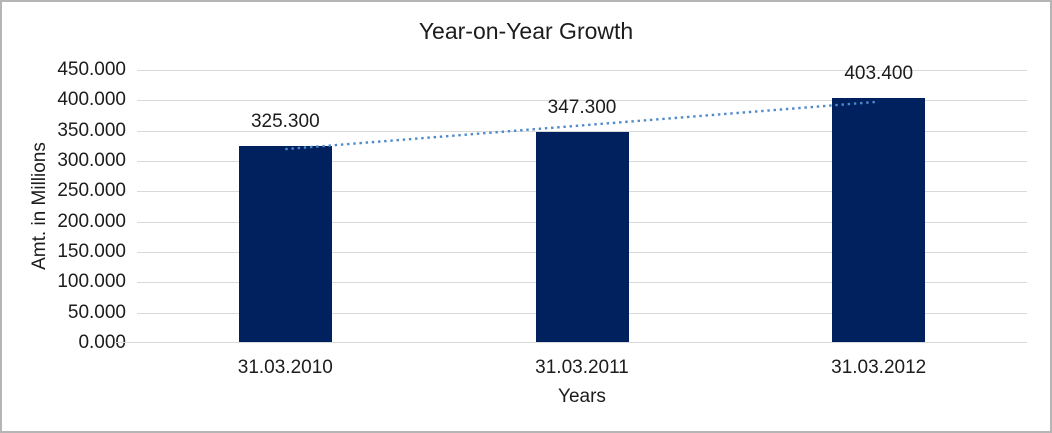 Image resolution: width=1052 pixels, height=433 pixels. What do you see at coordinates (582, 237) in the screenshot?
I see `bar-31.03.2011` at bounding box center [582, 237].